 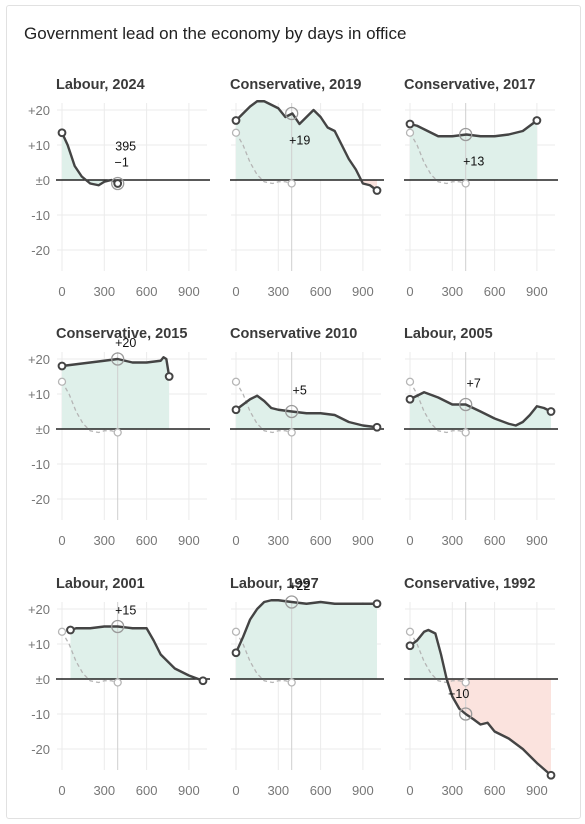 I want to click on annotation-label: +15, so click(x=125, y=611).